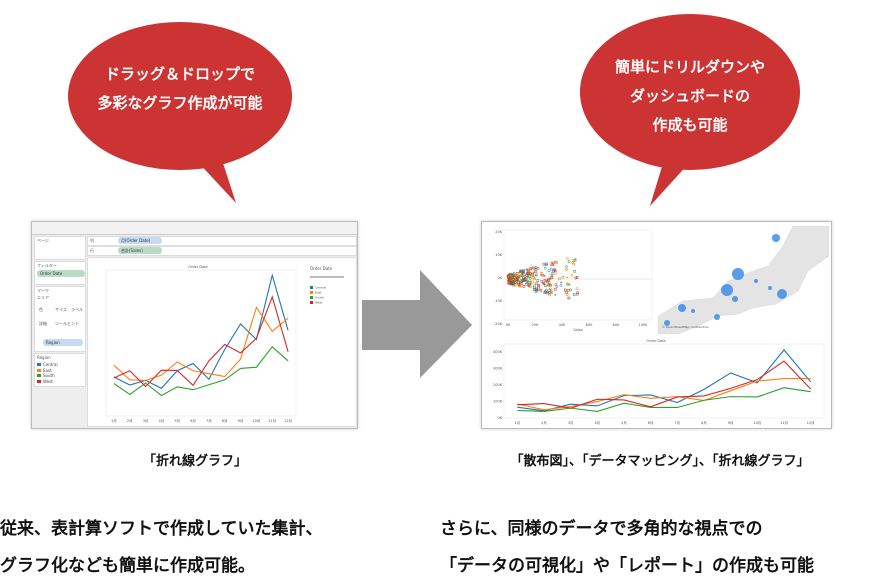 Image resolution: width=884 pixels, height=576 pixels. What do you see at coordinates (43, 297) in the screenshot?
I see `mark-type-select: エリア` at bounding box center [43, 297].